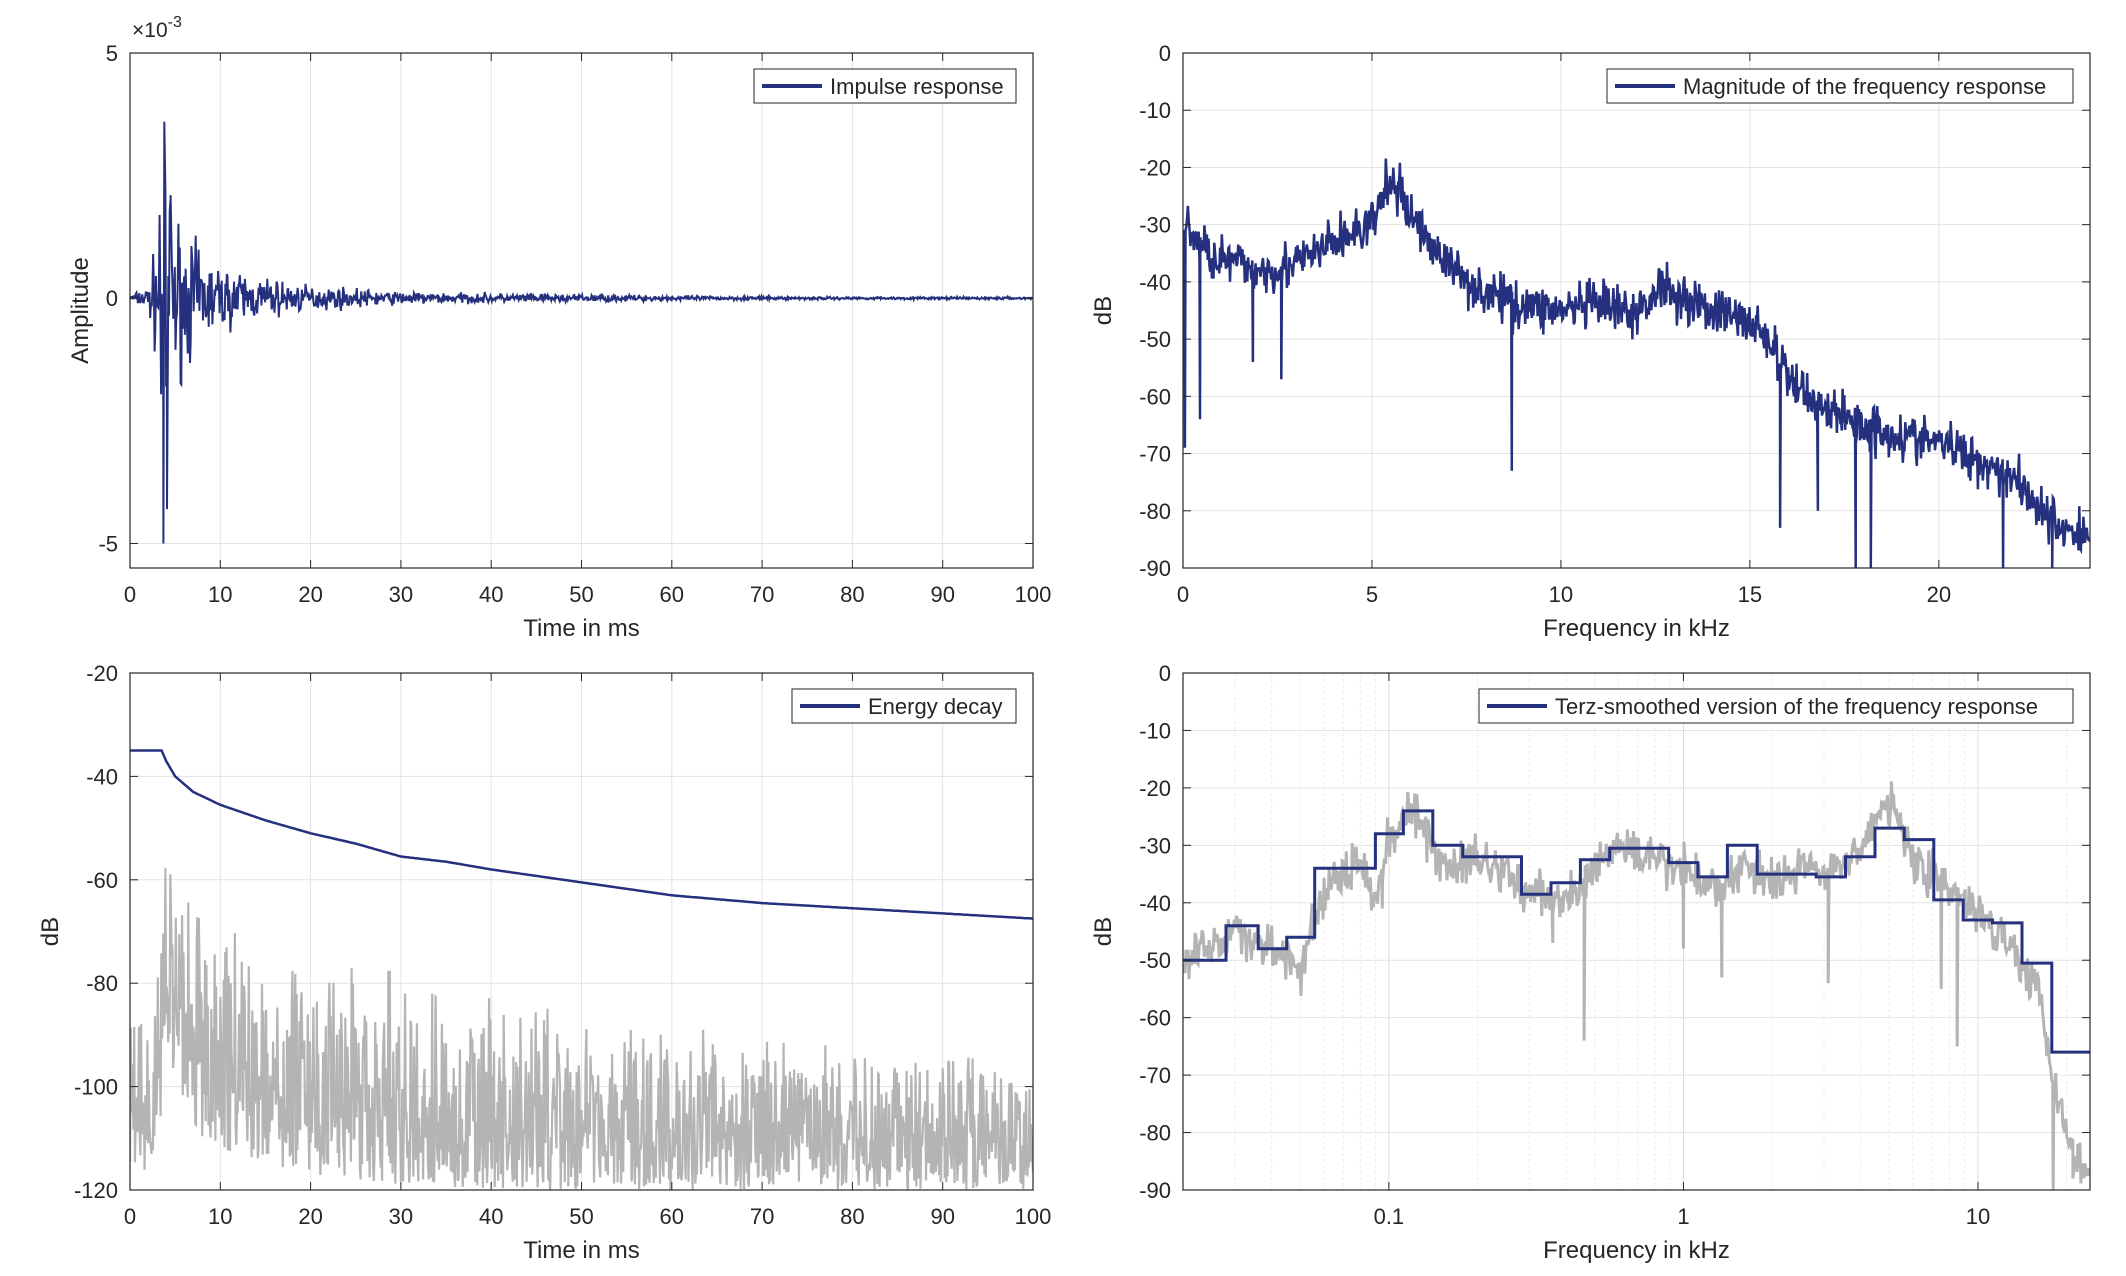  What do you see at coordinates (80, 310) in the screenshot?
I see `y-axis-label: Amplitude` at bounding box center [80, 310].